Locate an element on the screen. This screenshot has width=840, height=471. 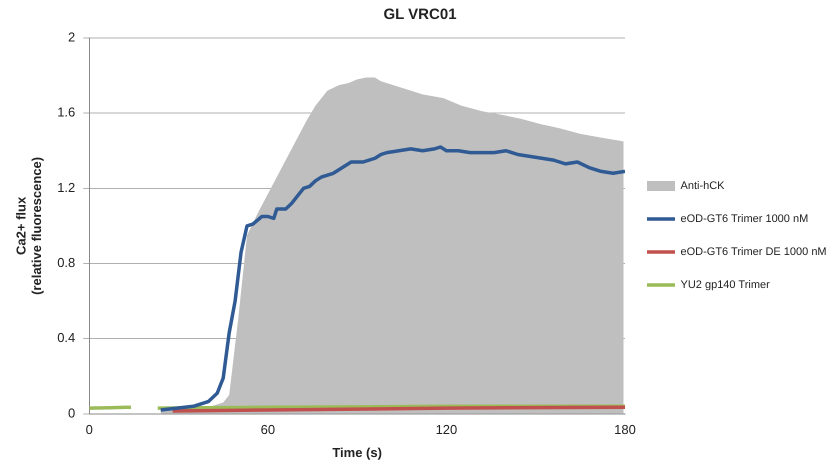
chart-title: GL VRC01 is located at coordinates (420, 15).